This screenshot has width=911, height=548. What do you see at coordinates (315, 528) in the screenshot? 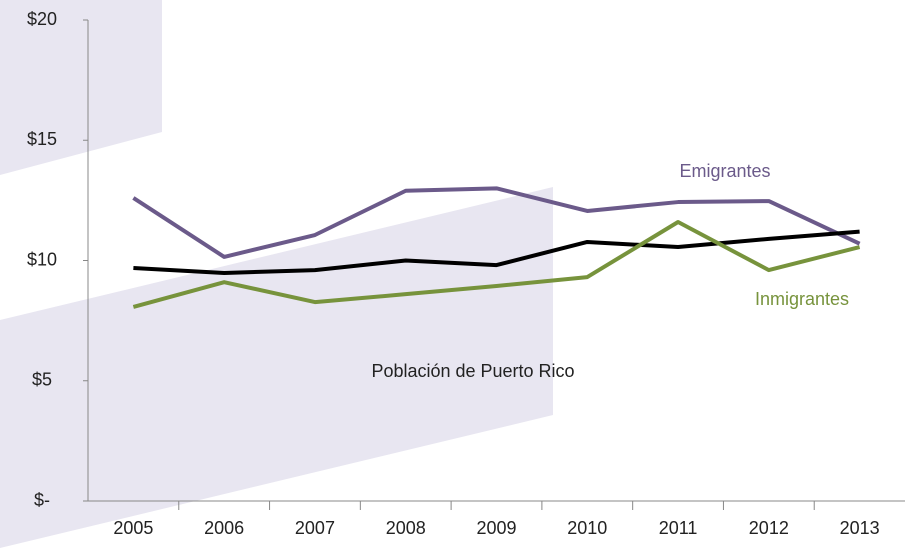
I see `x-tick-label: 2007` at bounding box center [315, 528].